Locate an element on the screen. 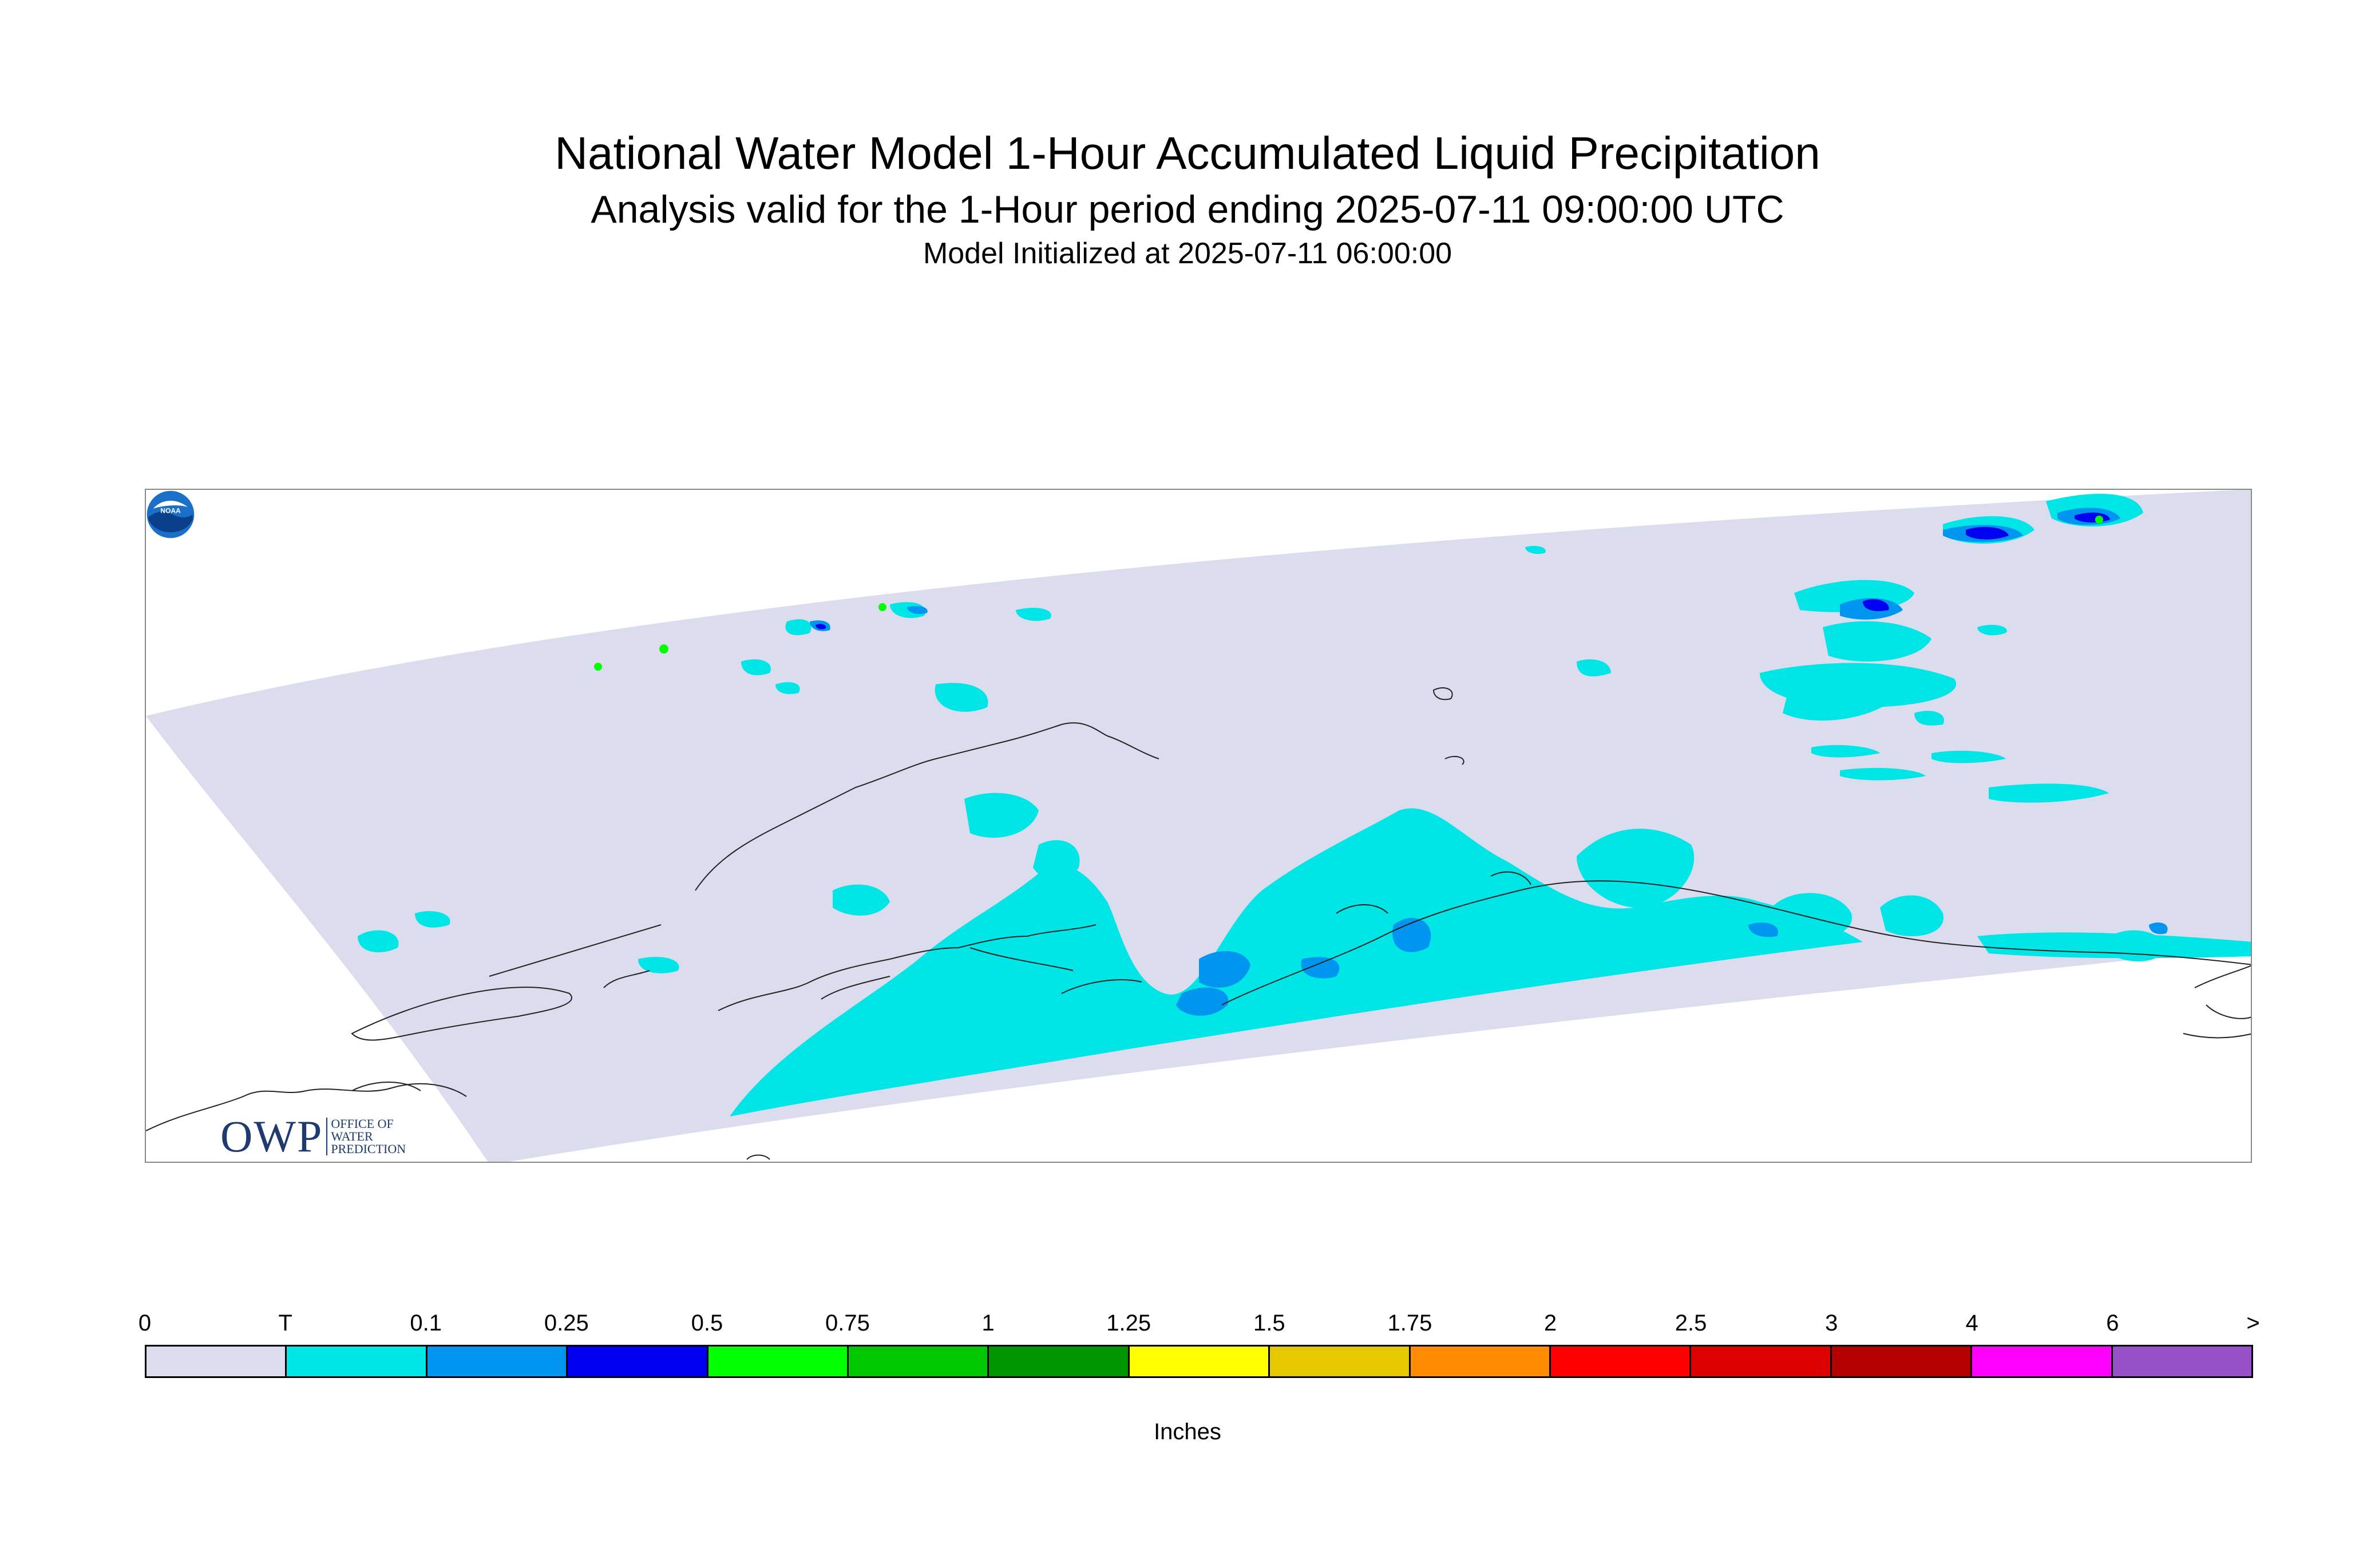  owp-logo-subtitle: OFFICE OF WATER PREDICTION is located at coordinates (366, 1136).